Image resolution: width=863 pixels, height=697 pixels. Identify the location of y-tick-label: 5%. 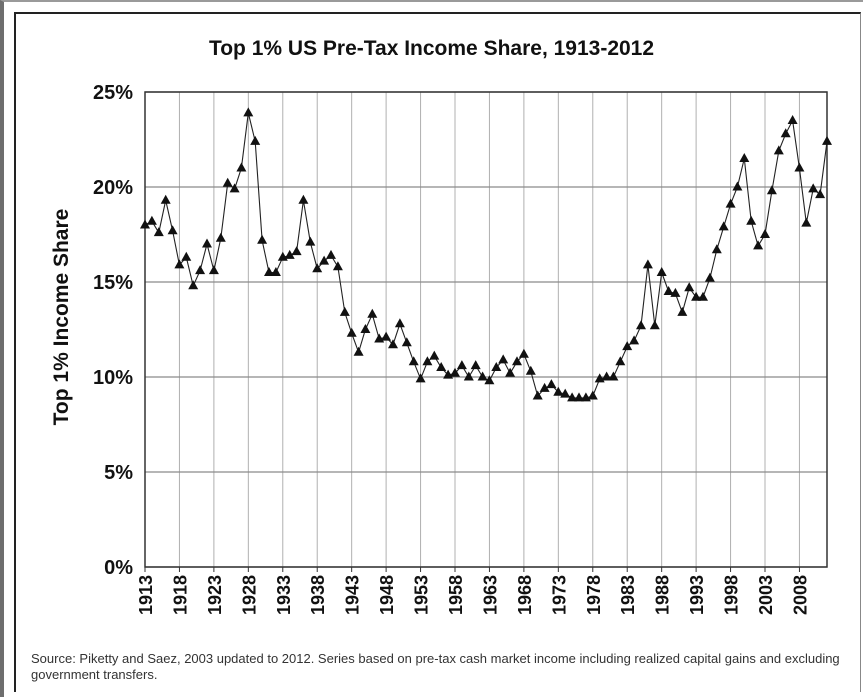
(118, 473).